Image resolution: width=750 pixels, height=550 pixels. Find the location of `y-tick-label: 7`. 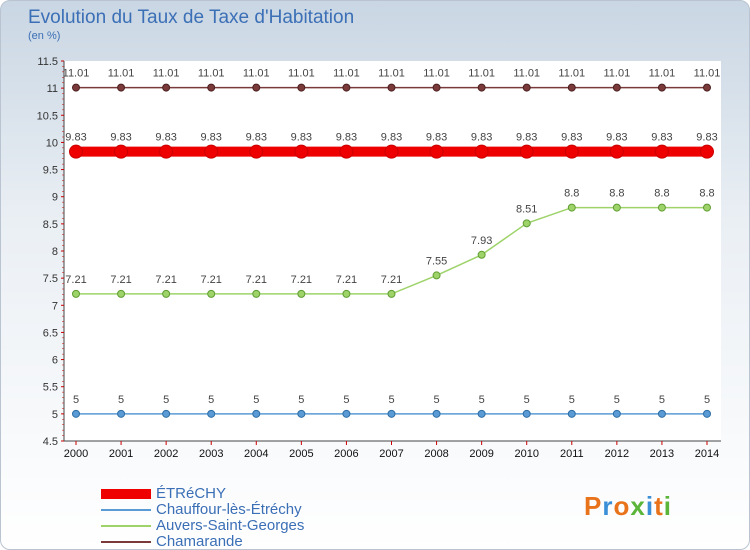

y-tick-label: 7 is located at coordinates (55, 306).